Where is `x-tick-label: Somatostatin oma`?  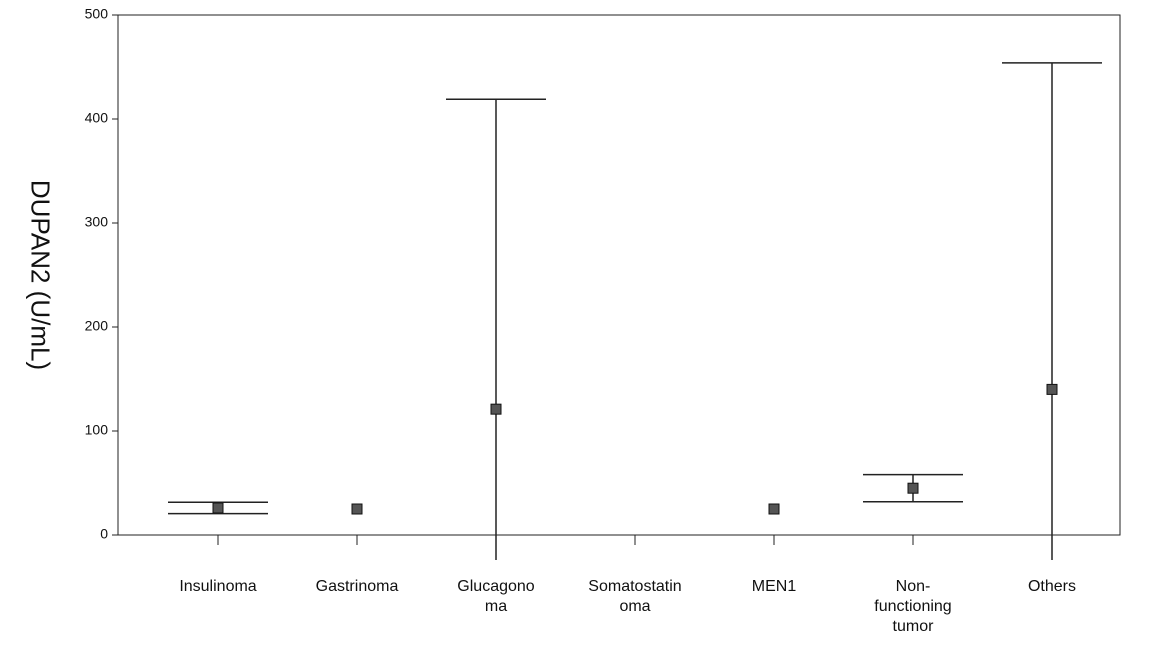 x-tick-label: Somatostatin oma is located at coordinates (635, 596).